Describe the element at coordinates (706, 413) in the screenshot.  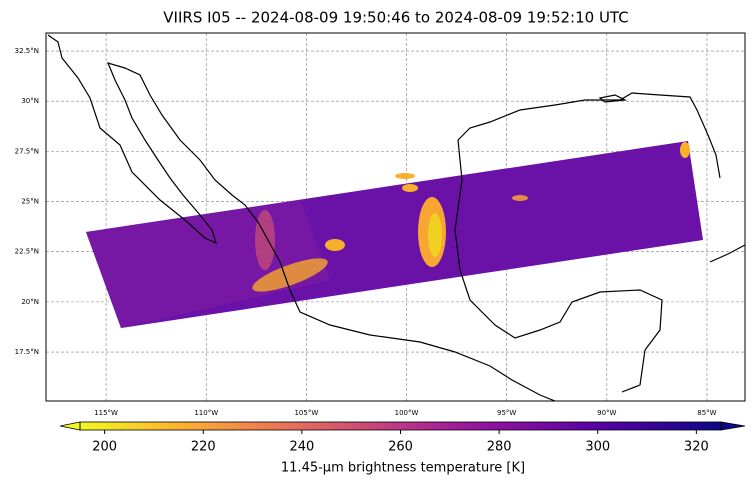
I see `lon-tick-label: 85°W` at that location.